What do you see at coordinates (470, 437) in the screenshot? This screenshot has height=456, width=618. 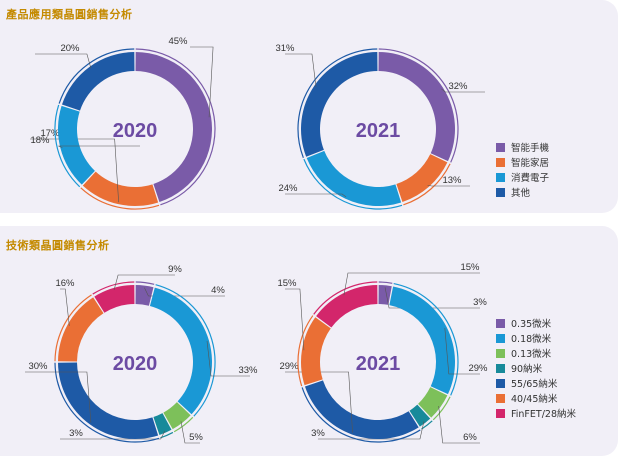 I see `slice-value-label: 6%` at bounding box center [470, 437].